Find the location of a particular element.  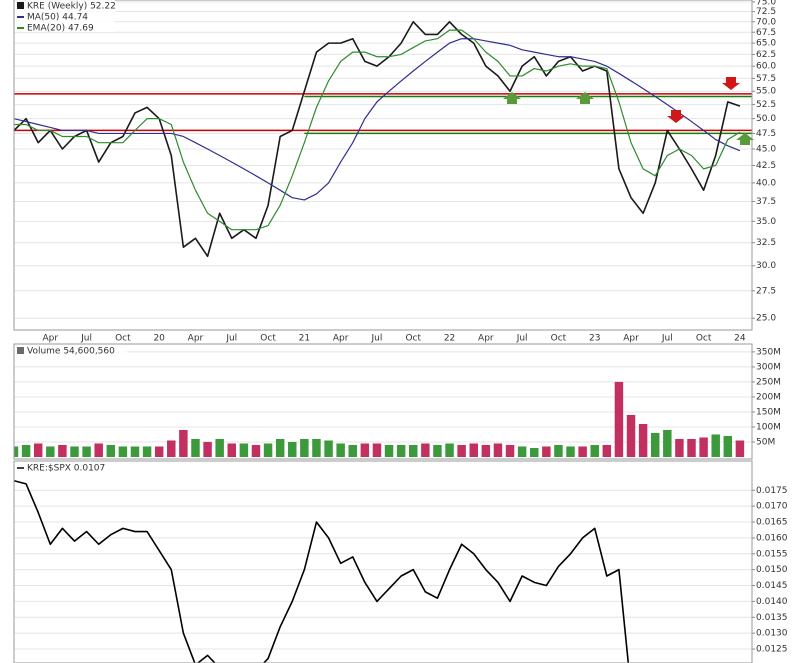

y-tick-label: 250M is located at coordinates (768, 382).